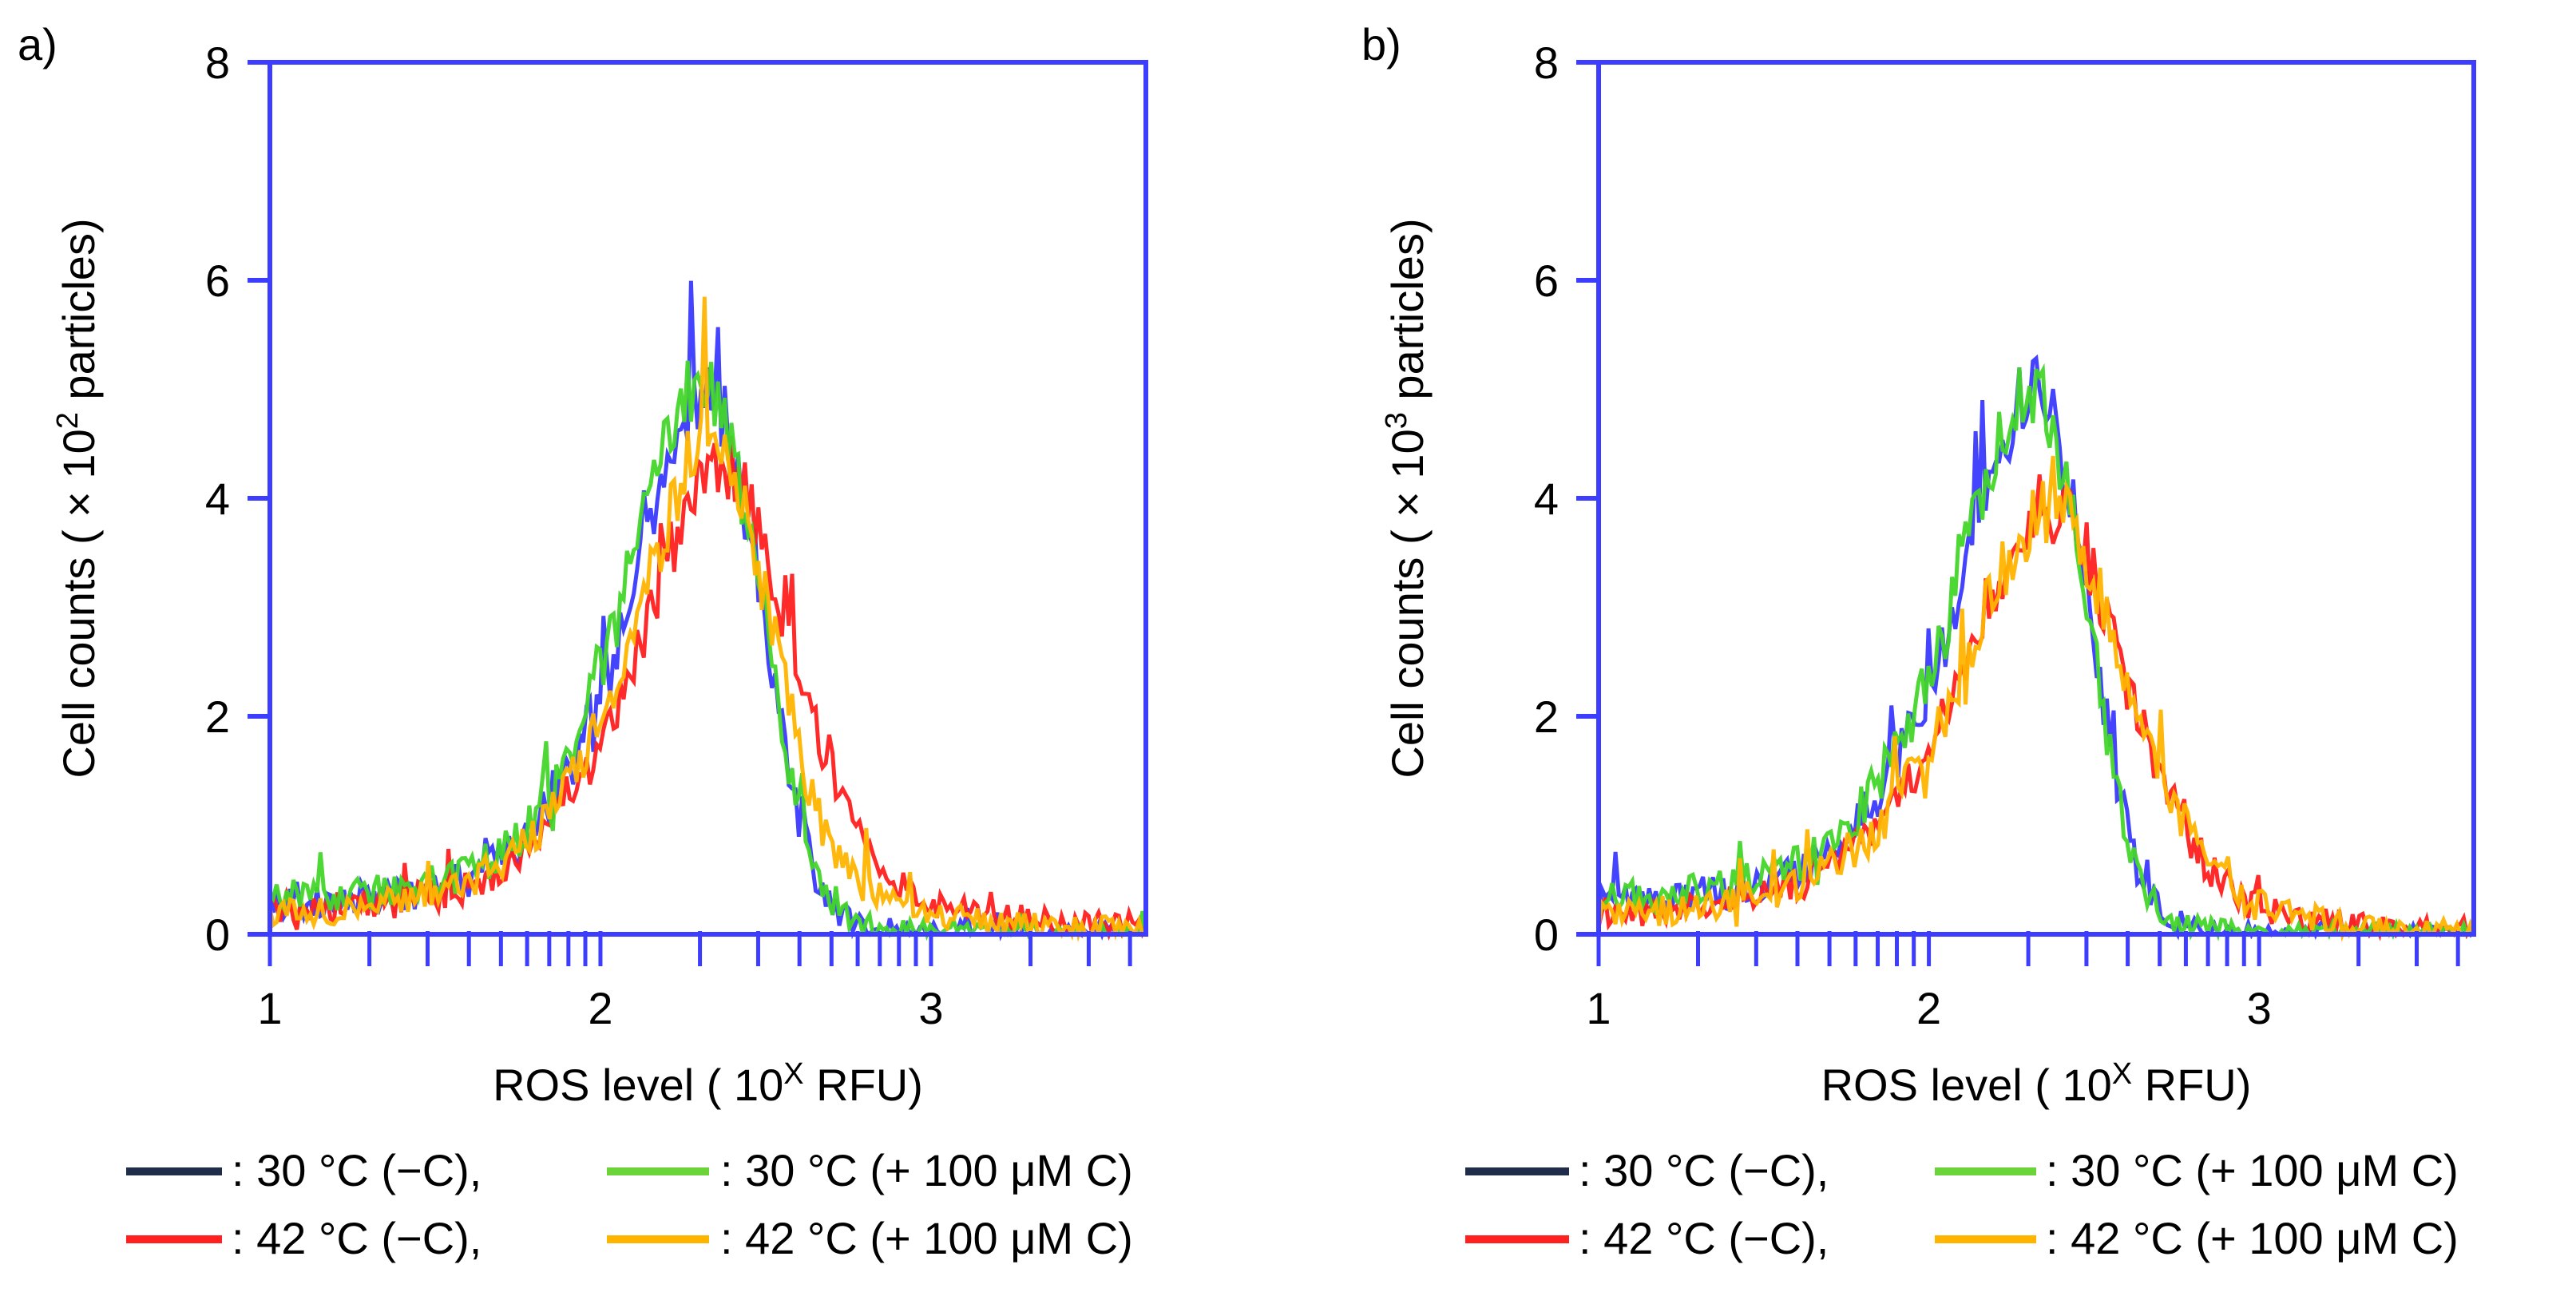 Image resolution: width=2576 pixels, height=1304 pixels. I want to click on y-axis-label-sup: 3, so click(1396, 420).